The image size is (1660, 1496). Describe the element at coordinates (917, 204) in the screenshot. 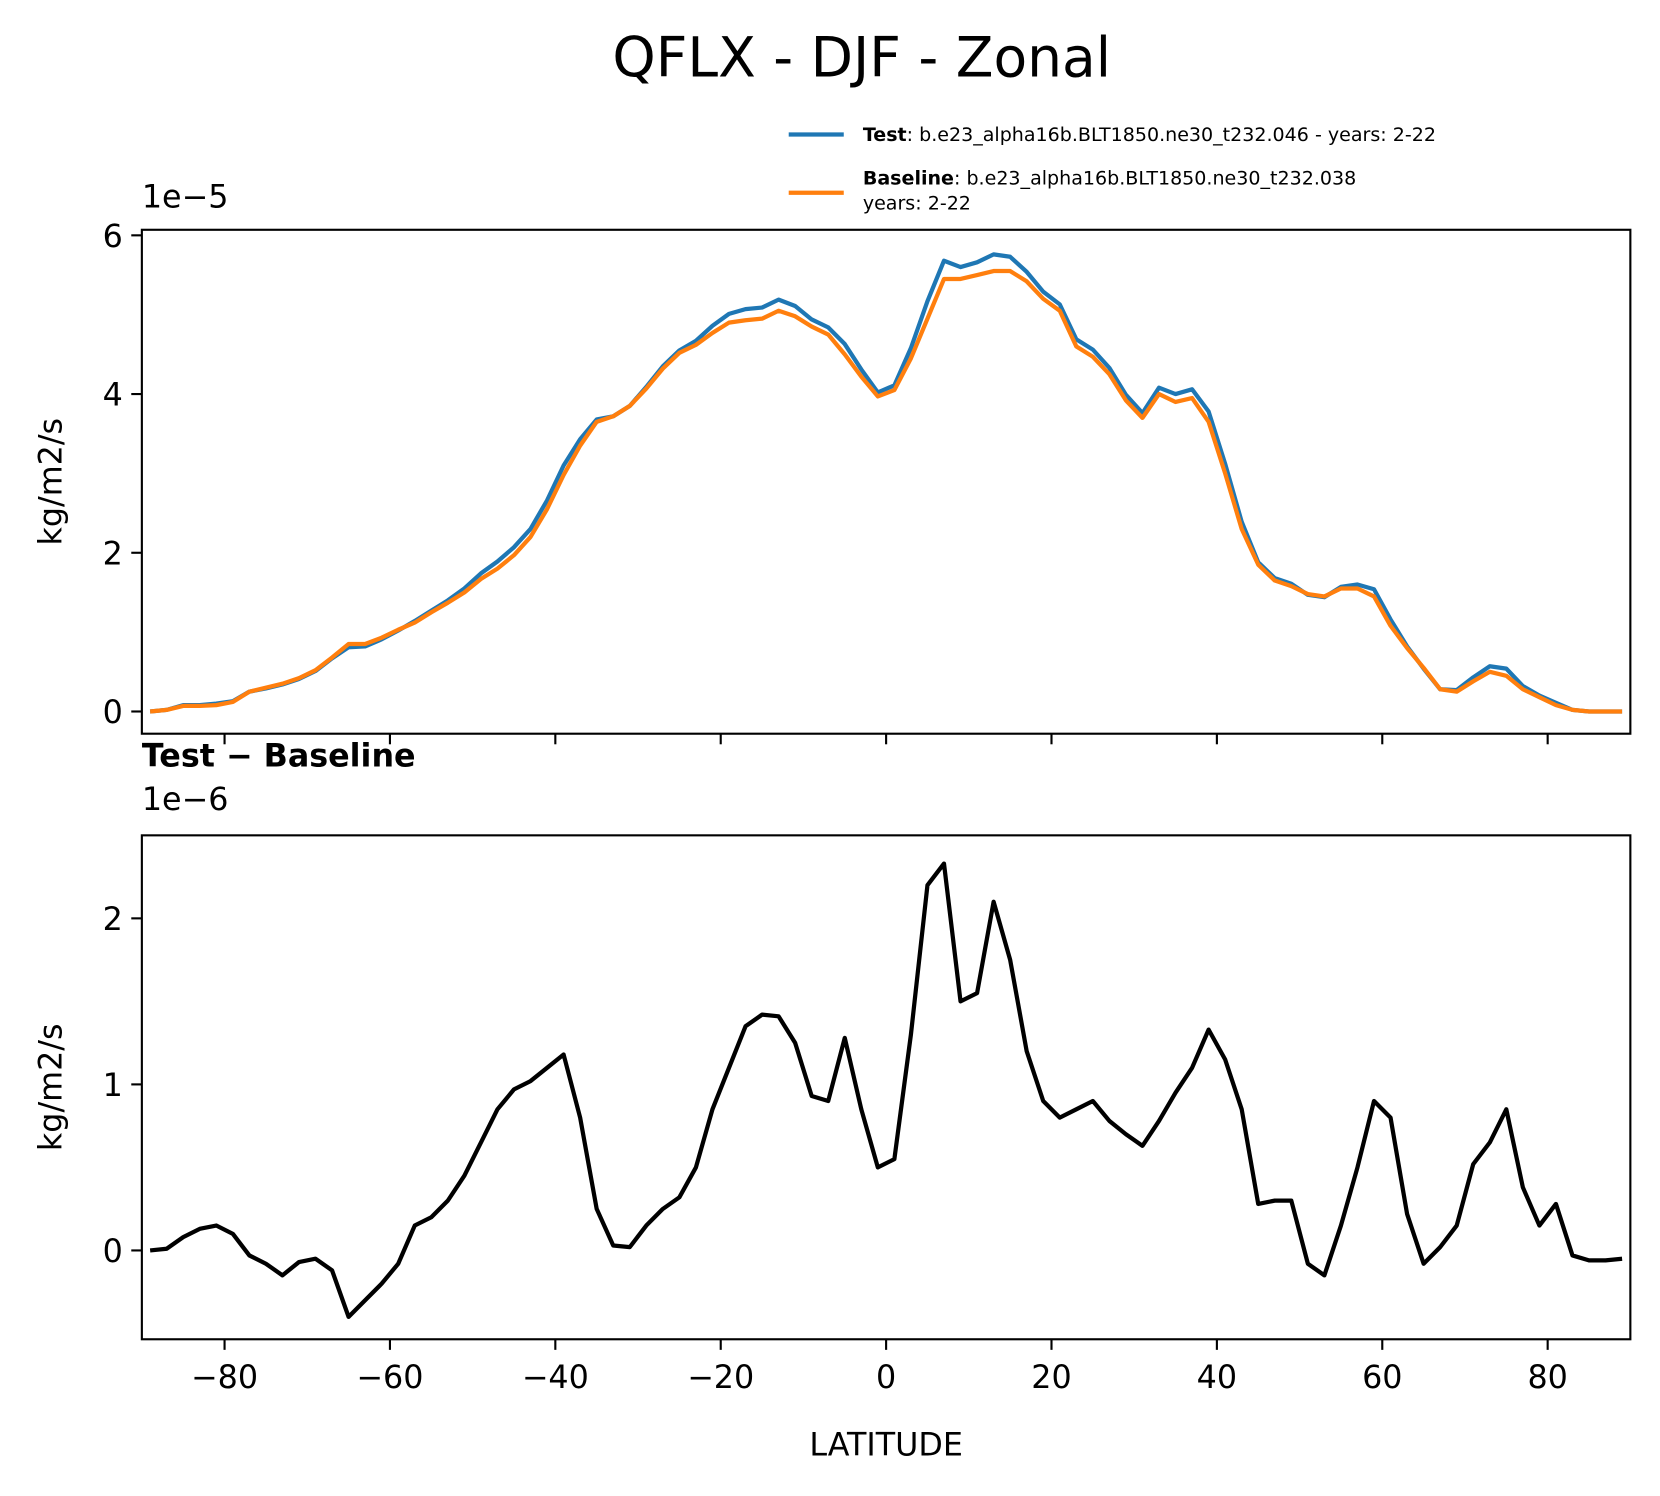

I see `legend-detail: years: 2-22` at that location.